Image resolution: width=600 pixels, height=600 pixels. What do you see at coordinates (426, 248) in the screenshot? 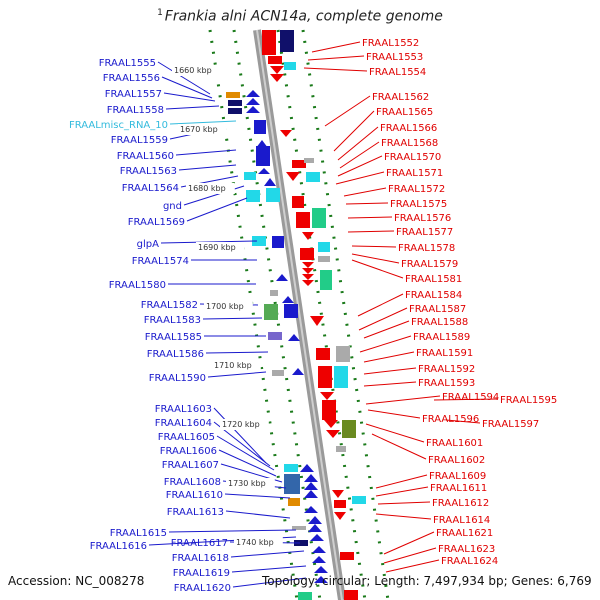
I see `right-gene-label: FRAAL1578` at bounding box center [426, 248].